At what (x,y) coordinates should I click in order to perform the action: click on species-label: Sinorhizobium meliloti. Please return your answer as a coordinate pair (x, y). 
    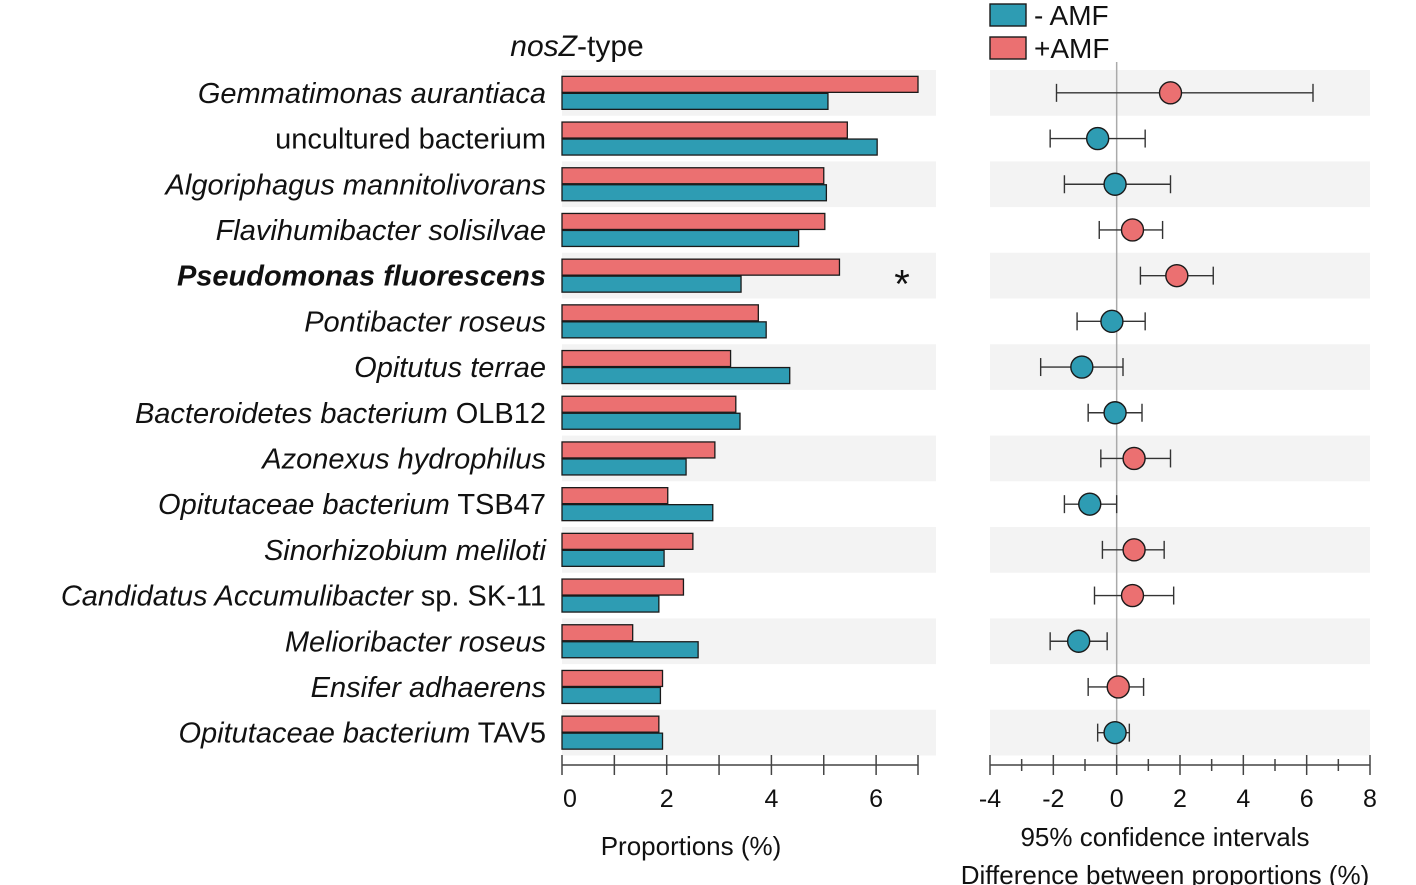
    Looking at the image, I should click on (406, 551).